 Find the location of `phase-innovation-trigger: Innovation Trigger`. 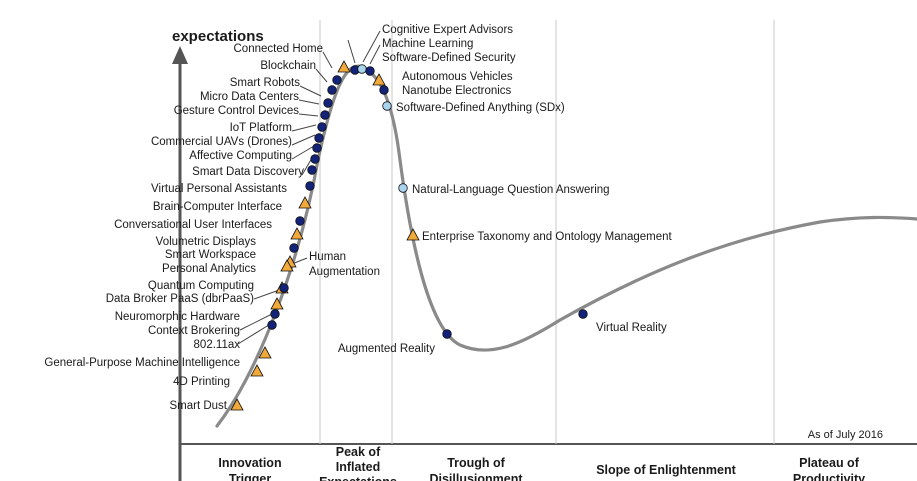

phase-innovation-trigger: Innovation Trigger is located at coordinates (249, 468).